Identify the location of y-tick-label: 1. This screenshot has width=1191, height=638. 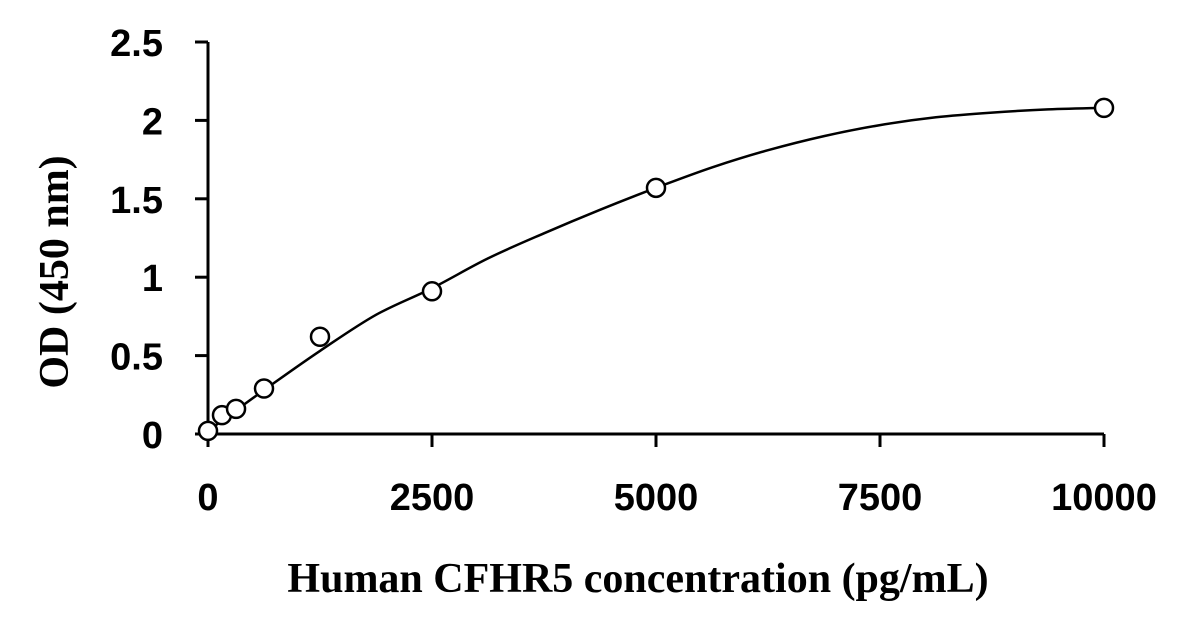
(152, 279).